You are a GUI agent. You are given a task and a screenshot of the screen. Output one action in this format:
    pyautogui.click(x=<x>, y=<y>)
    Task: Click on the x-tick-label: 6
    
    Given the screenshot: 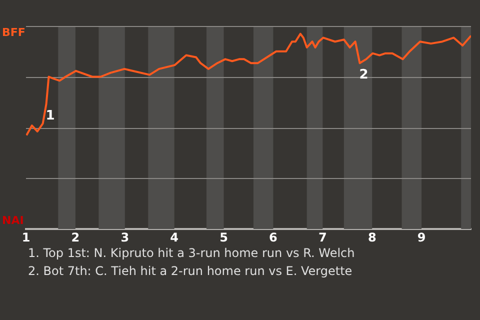 What is the action you would take?
    pyautogui.click(x=273, y=237)
    